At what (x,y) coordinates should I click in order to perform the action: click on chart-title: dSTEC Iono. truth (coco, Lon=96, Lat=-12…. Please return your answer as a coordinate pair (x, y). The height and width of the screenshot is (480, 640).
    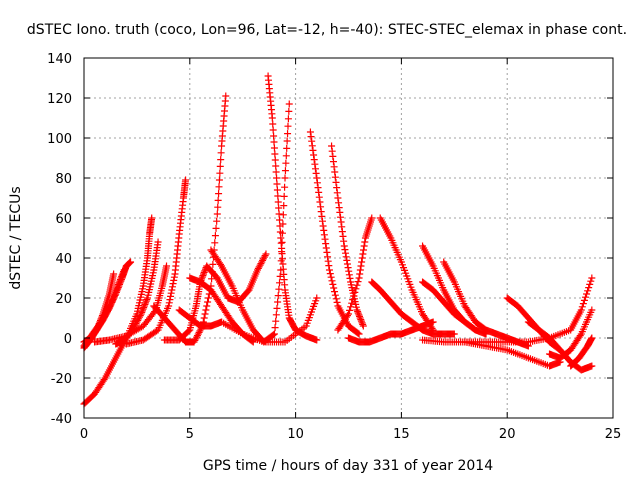
    Looking at the image, I should click on (327, 30).